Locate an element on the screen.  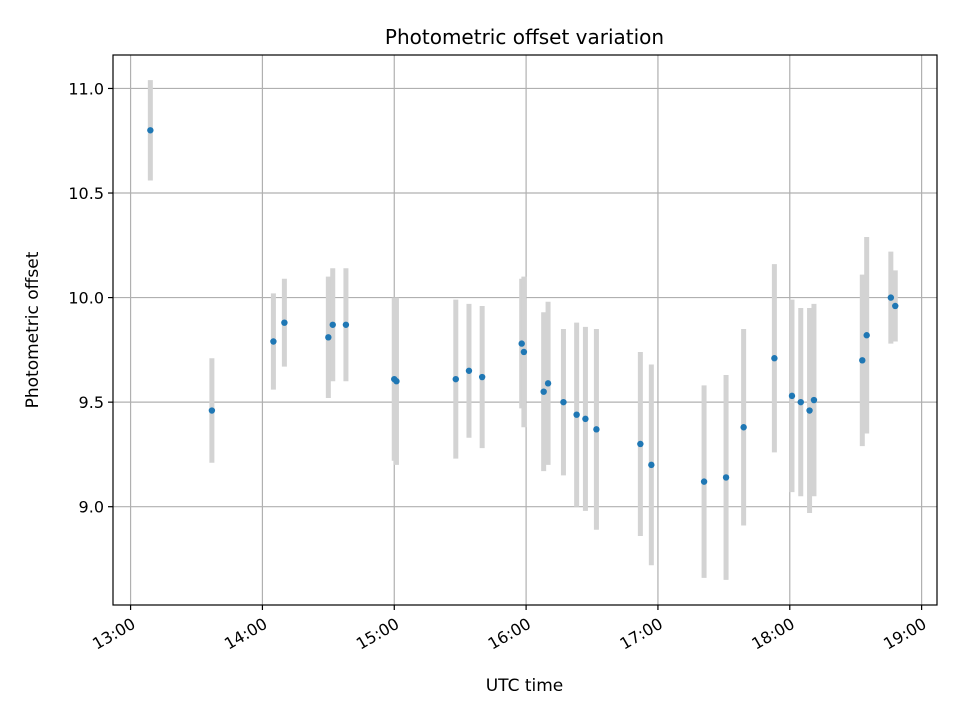
y-tick-label: 10.5 is located at coordinates (86, 193).